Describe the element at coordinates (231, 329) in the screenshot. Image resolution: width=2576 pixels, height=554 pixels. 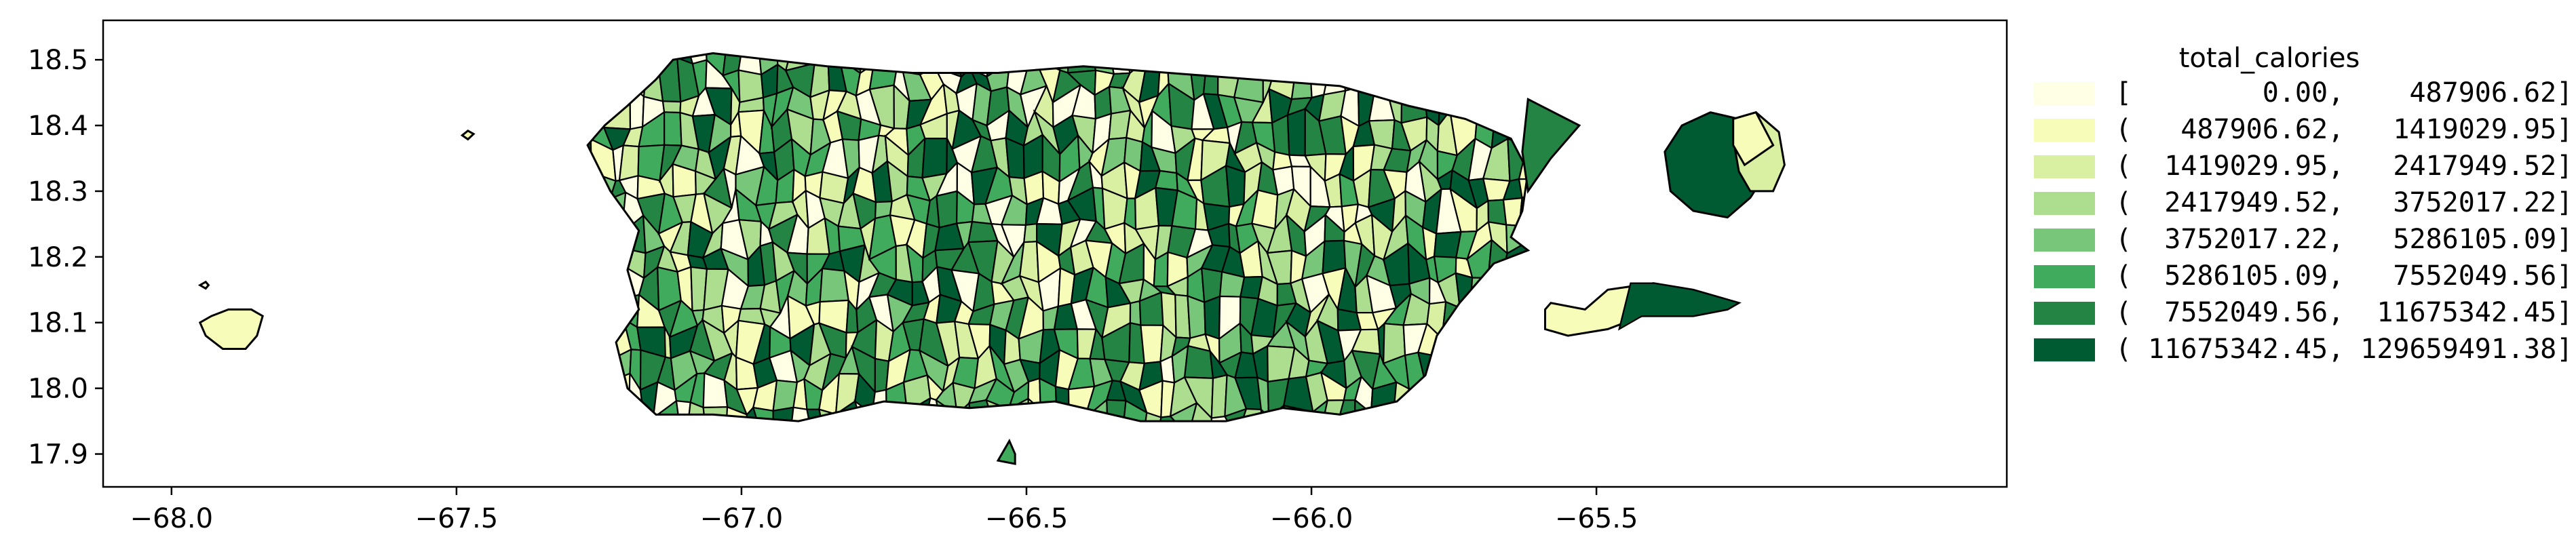
I see `mona-island` at that location.